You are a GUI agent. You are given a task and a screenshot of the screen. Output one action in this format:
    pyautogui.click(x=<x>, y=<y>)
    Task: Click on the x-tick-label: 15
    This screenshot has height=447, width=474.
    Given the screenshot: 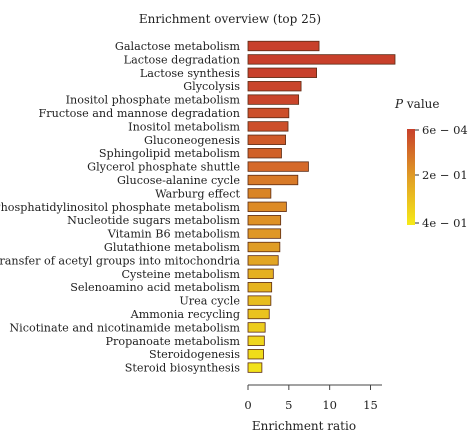 What is the action you would take?
    pyautogui.click(x=370, y=405)
    